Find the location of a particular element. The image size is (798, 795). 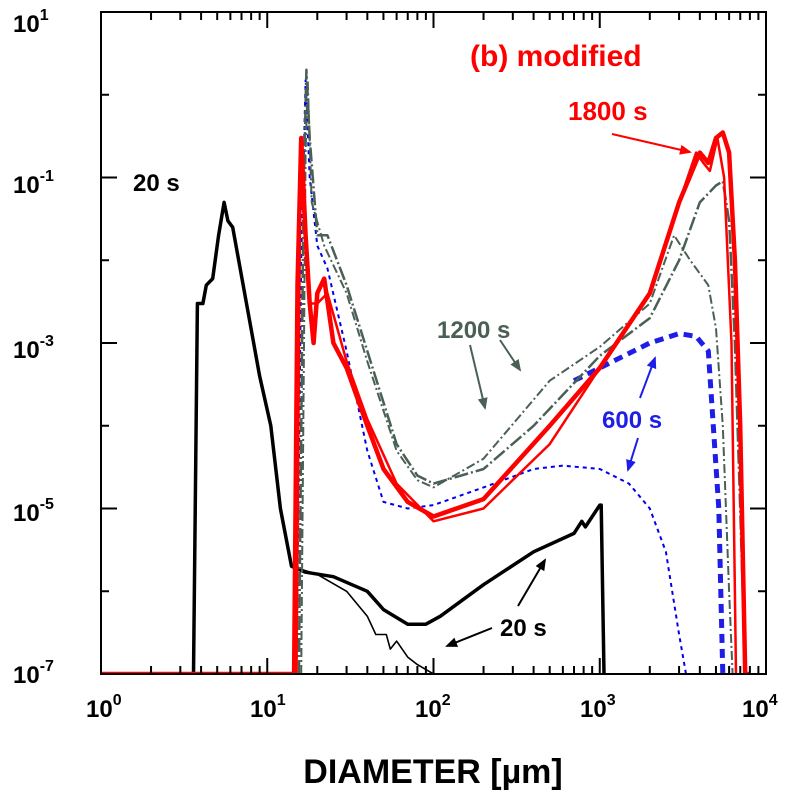

x-tick-label: 10¹ is located at coordinates (268, 707).